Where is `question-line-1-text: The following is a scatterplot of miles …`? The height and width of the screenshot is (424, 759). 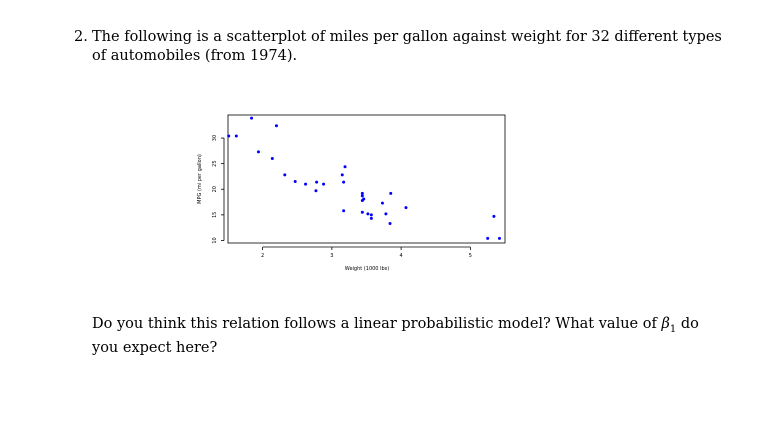 question-line-1-text: The following is a scatterplot of miles … is located at coordinates (407, 37).